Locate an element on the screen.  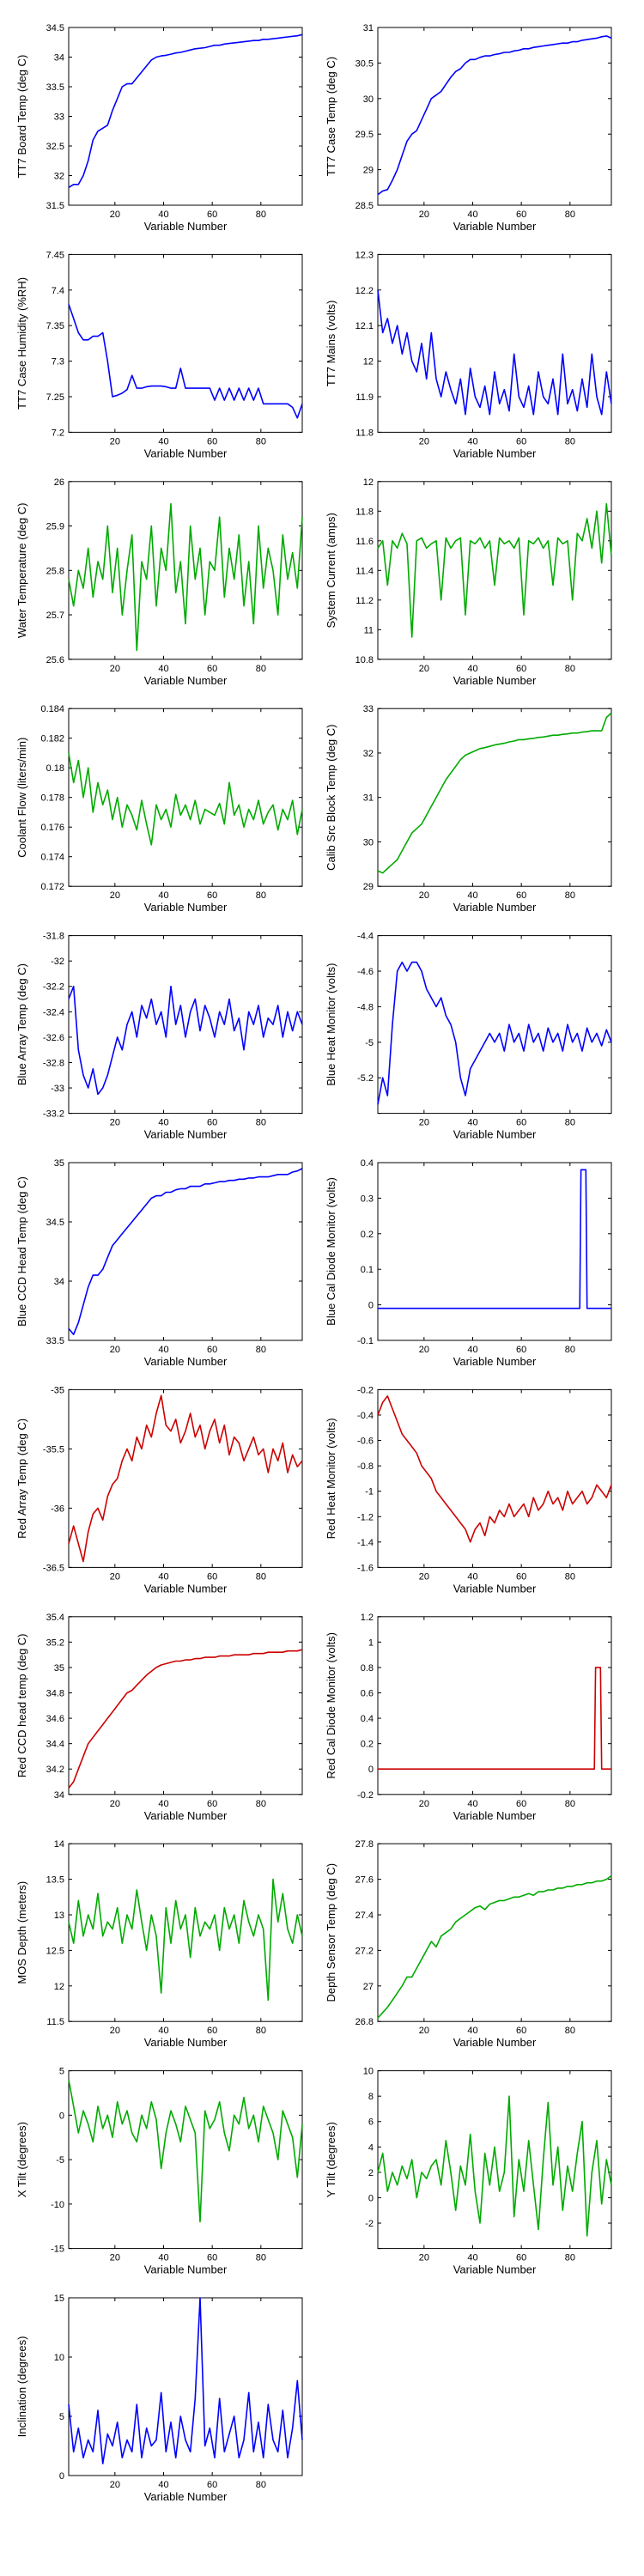
y-tick-label: 0.6 is located at coordinates (367, 1694).